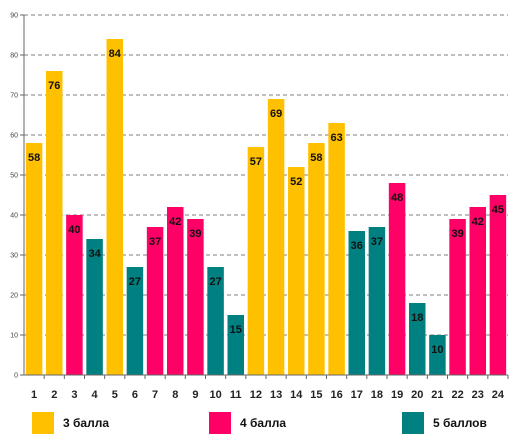  Describe the element at coordinates (270, 388) in the screenshot. I see `x-axis-ticks: 1 2 3 4 5 6 7 8 9 10 11 12 13 14 15 16 17 18 19 20 21 22 23 24` at that location.